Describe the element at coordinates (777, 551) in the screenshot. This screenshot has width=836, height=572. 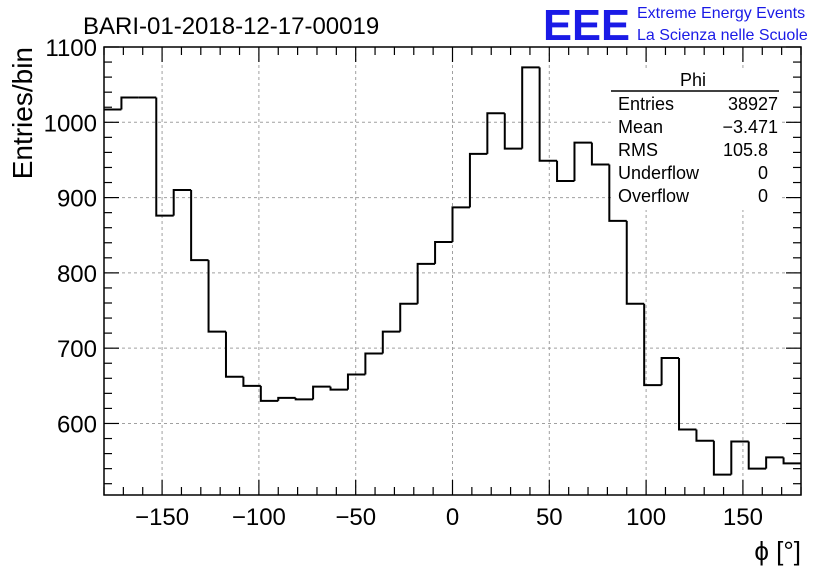
I see `x-axis-label: ϕ [°]` at that location.